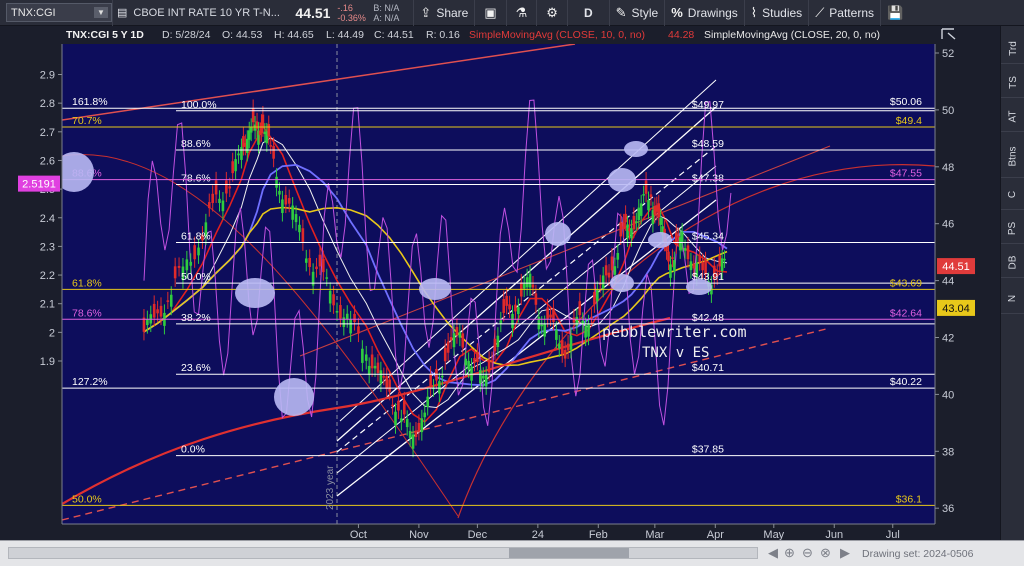 This screenshot has height=566, width=1024. I want to click on right-price-box, so click(956, 307).